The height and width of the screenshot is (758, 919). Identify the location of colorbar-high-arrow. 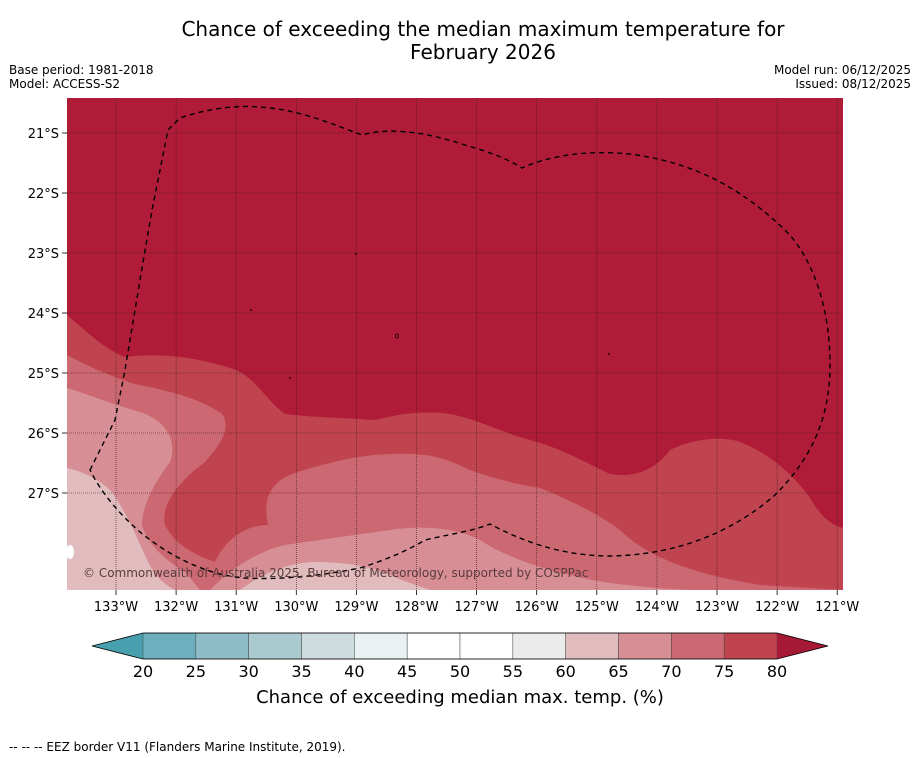
(802, 646).